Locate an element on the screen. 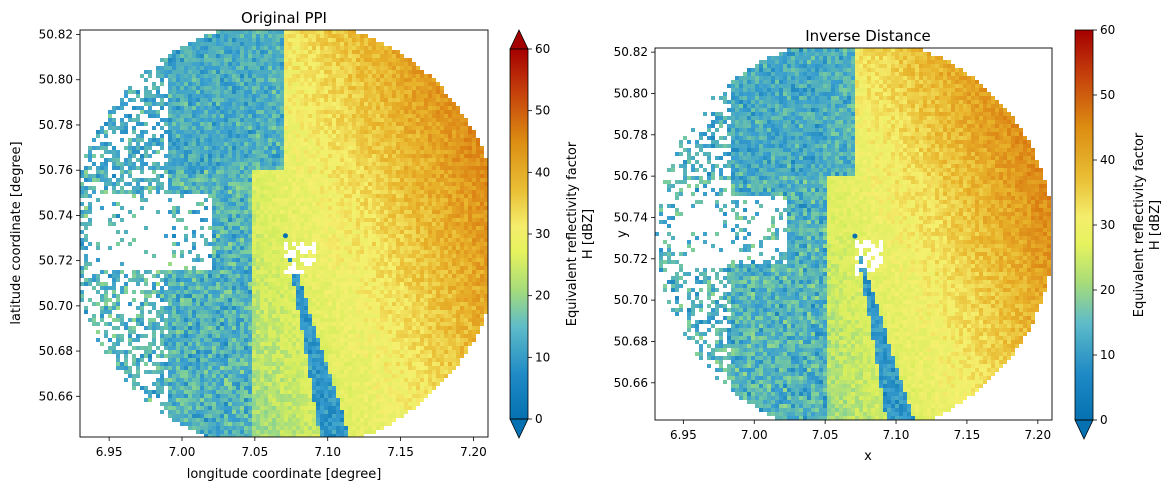 The image size is (1174, 496). x-axis-label: x is located at coordinates (868, 456).